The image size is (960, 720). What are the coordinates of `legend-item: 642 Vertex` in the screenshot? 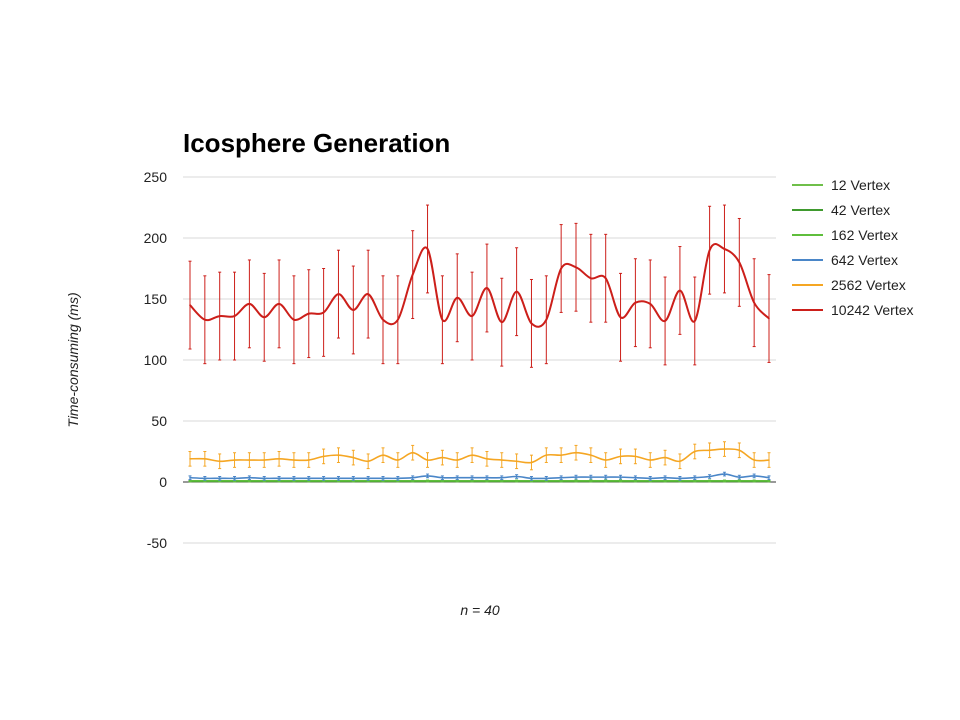 It's located at (845, 260).